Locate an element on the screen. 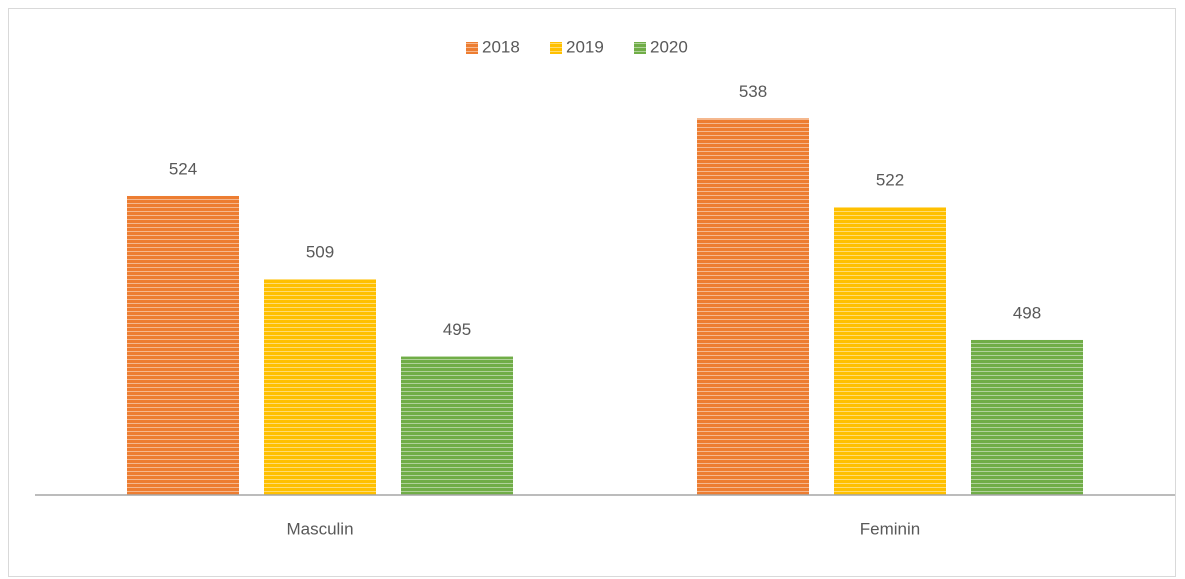  data-label: 509 is located at coordinates (320, 252).